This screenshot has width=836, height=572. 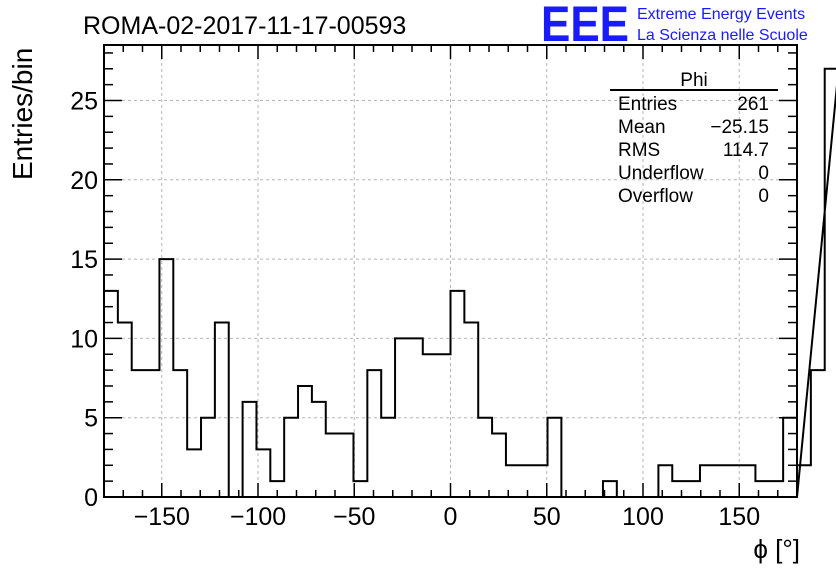 I want to click on y-tick-label: 10, so click(x=84, y=339).